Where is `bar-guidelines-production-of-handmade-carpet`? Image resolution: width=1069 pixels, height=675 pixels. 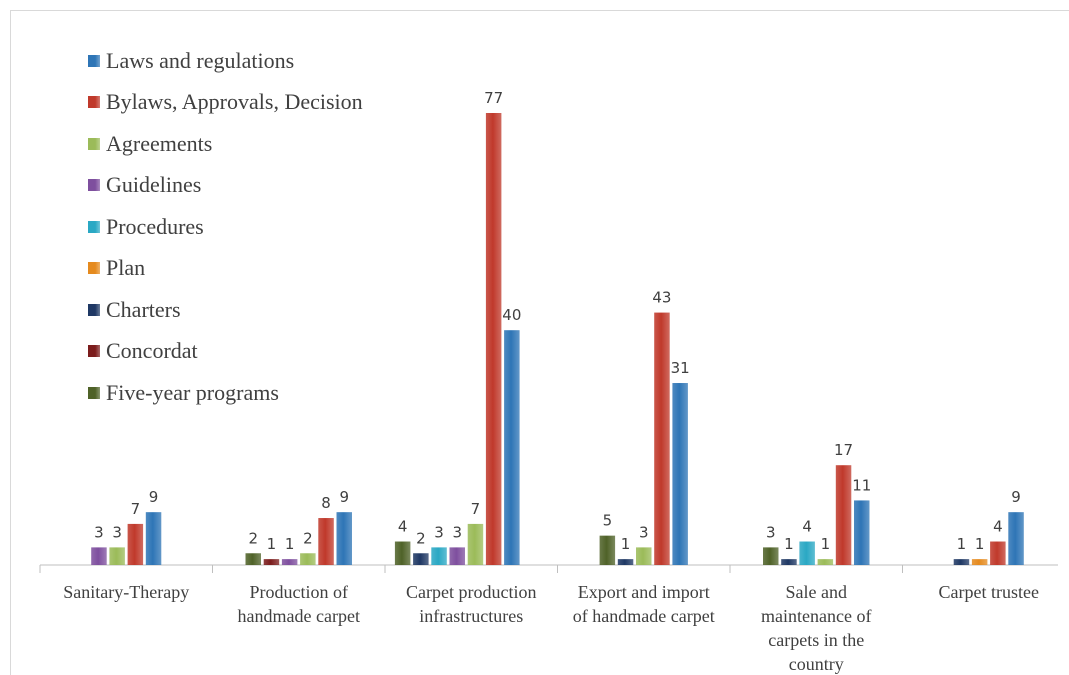 bar-guidelines-production-of-handmade-carpet is located at coordinates (289, 562).